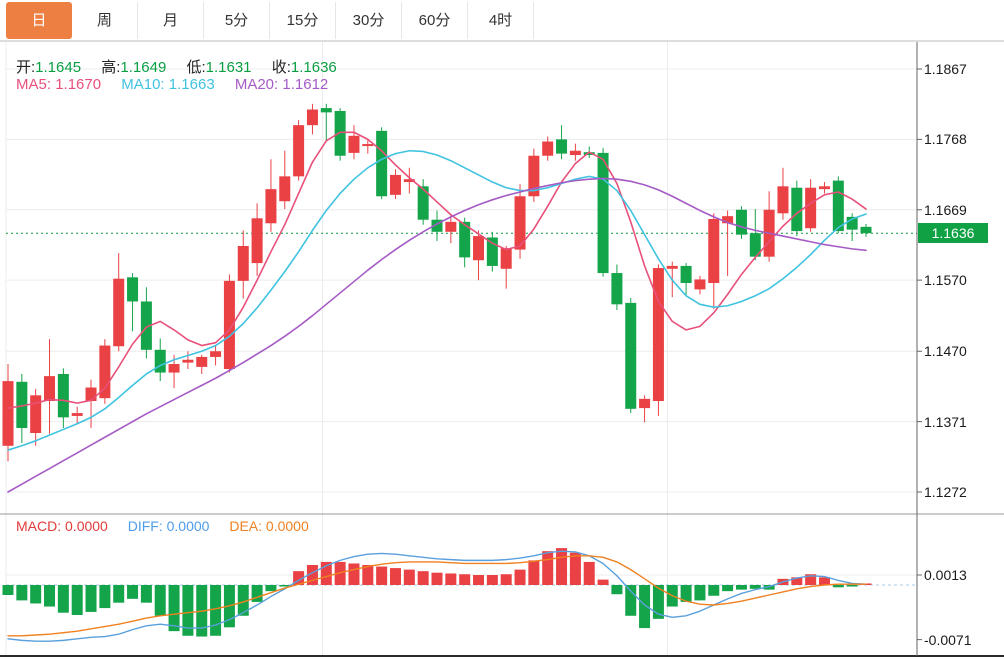  Describe the element at coordinates (39, 20) in the screenshot. I see `tab-day: 日` at that location.